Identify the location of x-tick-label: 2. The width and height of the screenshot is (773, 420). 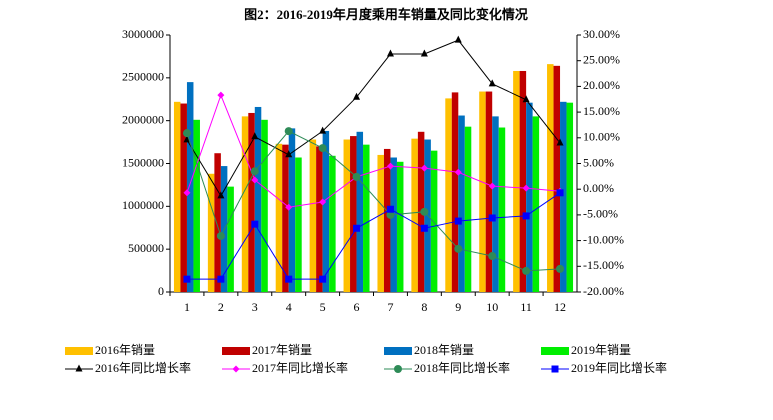
(221, 307).